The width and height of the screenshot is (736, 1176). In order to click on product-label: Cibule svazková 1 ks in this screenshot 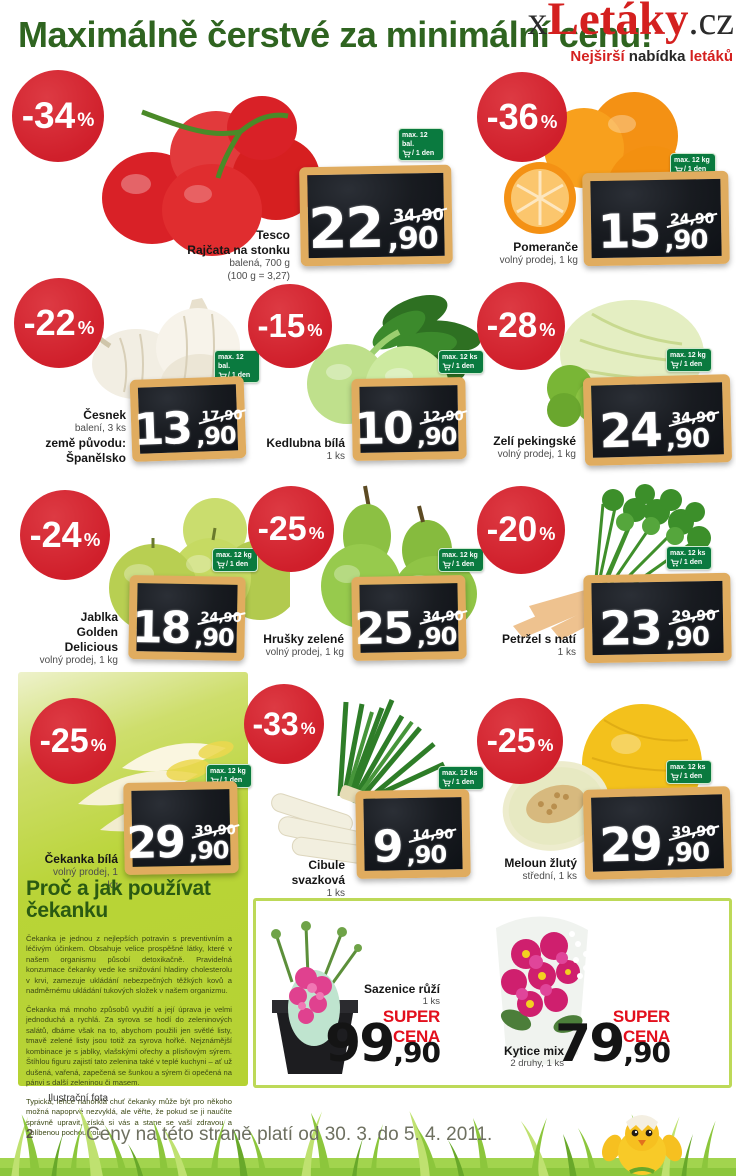, I will do `click(318, 878)`.